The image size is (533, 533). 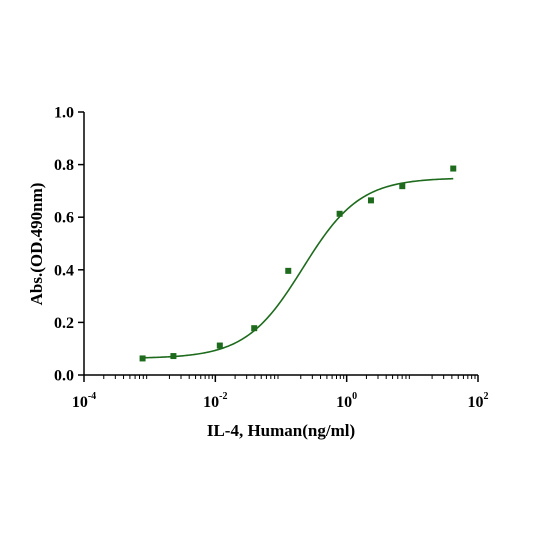 I want to click on x-tick-label: 10⁰, so click(x=346, y=401).